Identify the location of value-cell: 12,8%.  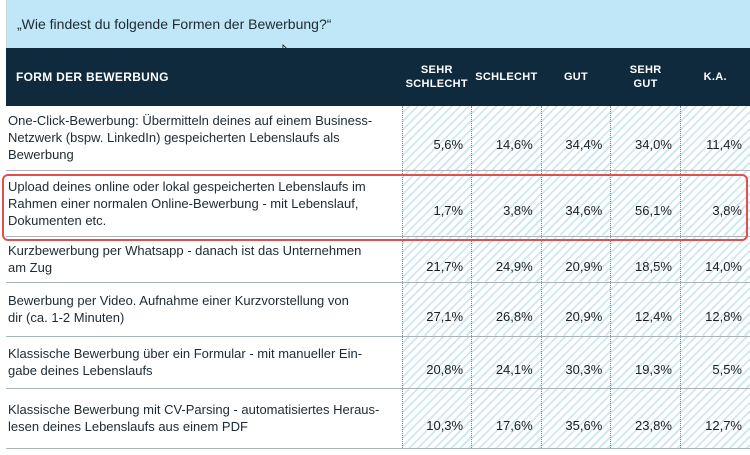
(714, 309).